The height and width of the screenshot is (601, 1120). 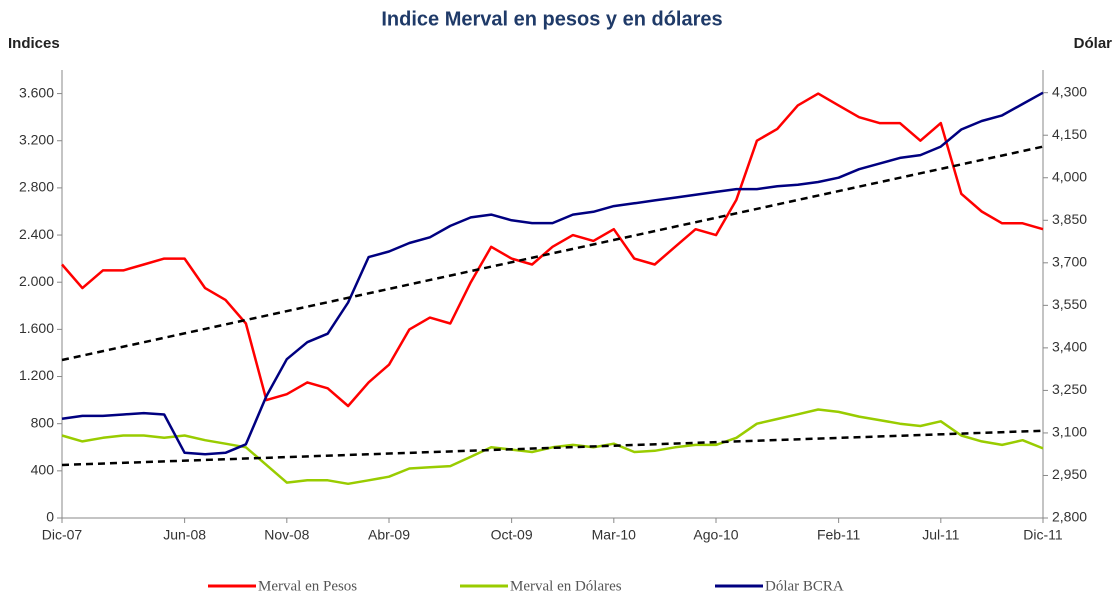 I want to click on y2-tick-label: 3,100, so click(x=1069, y=432).